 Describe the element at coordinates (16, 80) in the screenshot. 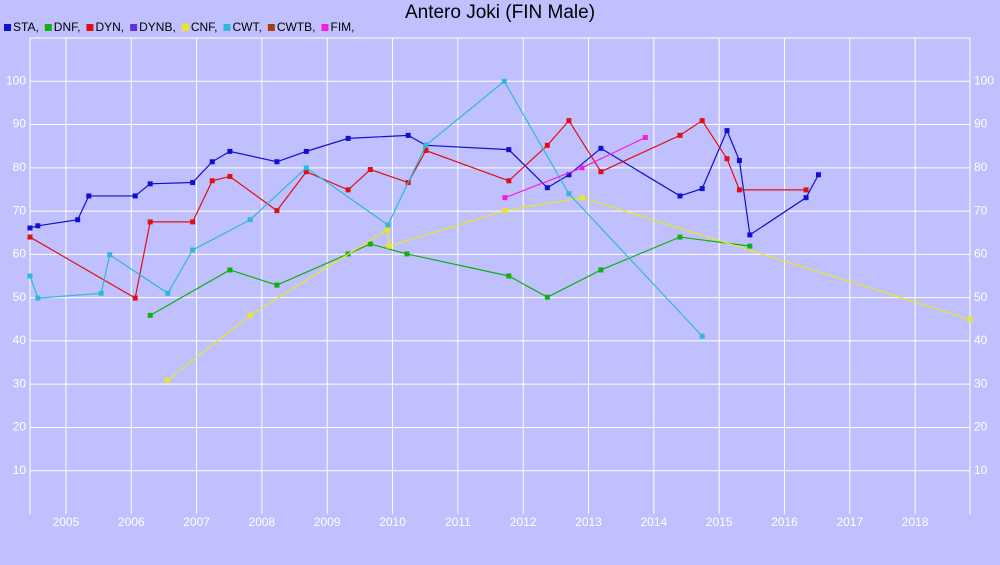

I see `y-tick-label: 100` at that location.